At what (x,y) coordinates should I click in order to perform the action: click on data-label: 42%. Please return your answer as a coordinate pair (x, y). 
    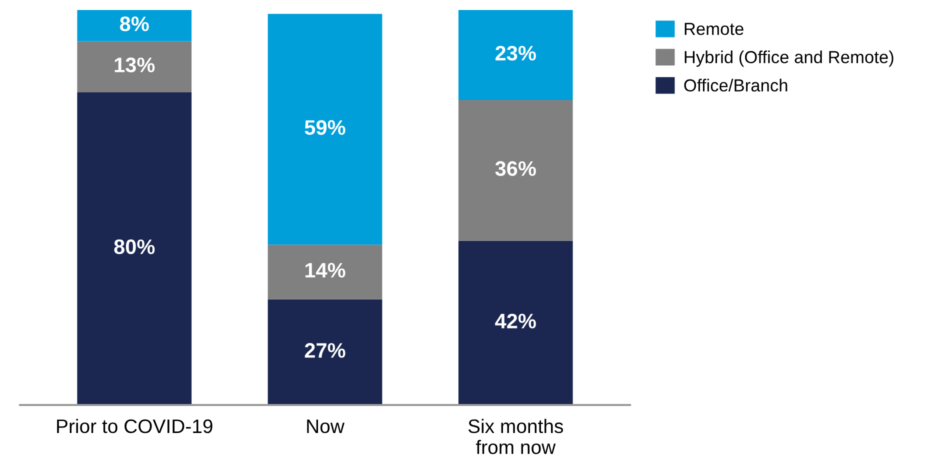
    Looking at the image, I should click on (515, 321).